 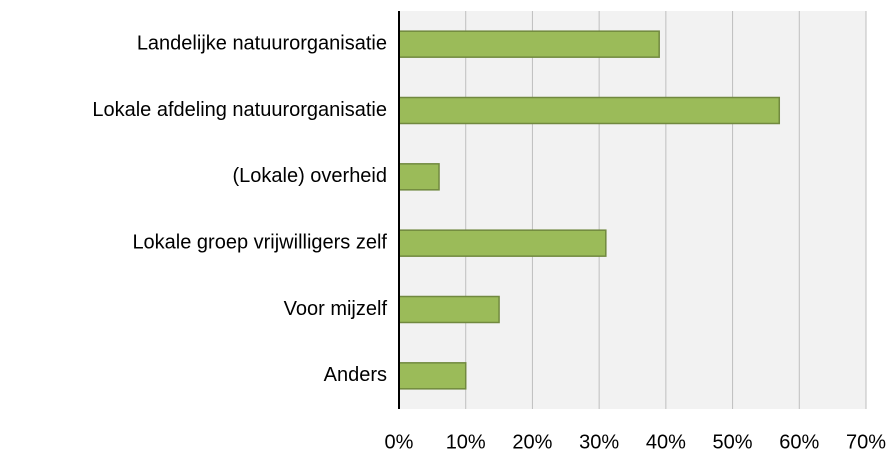 I want to click on y-tick-label: Landelijke natuurorganisatie, so click(x=262, y=43).